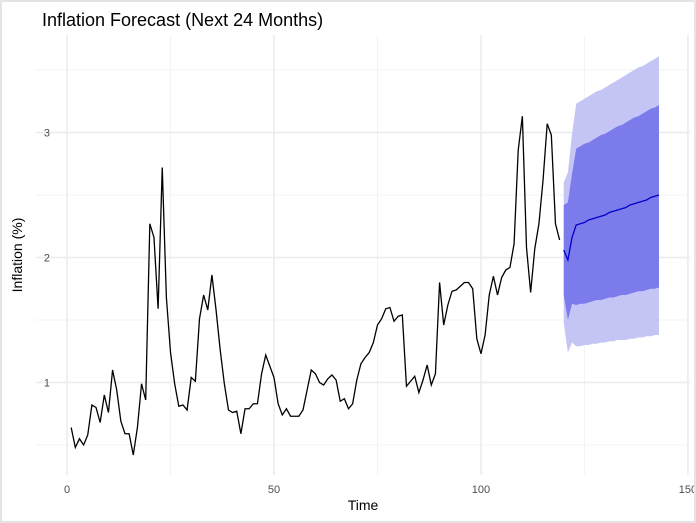  What do you see at coordinates (611, 228) in the screenshot?
I see `forecast-mean-line` at bounding box center [611, 228].